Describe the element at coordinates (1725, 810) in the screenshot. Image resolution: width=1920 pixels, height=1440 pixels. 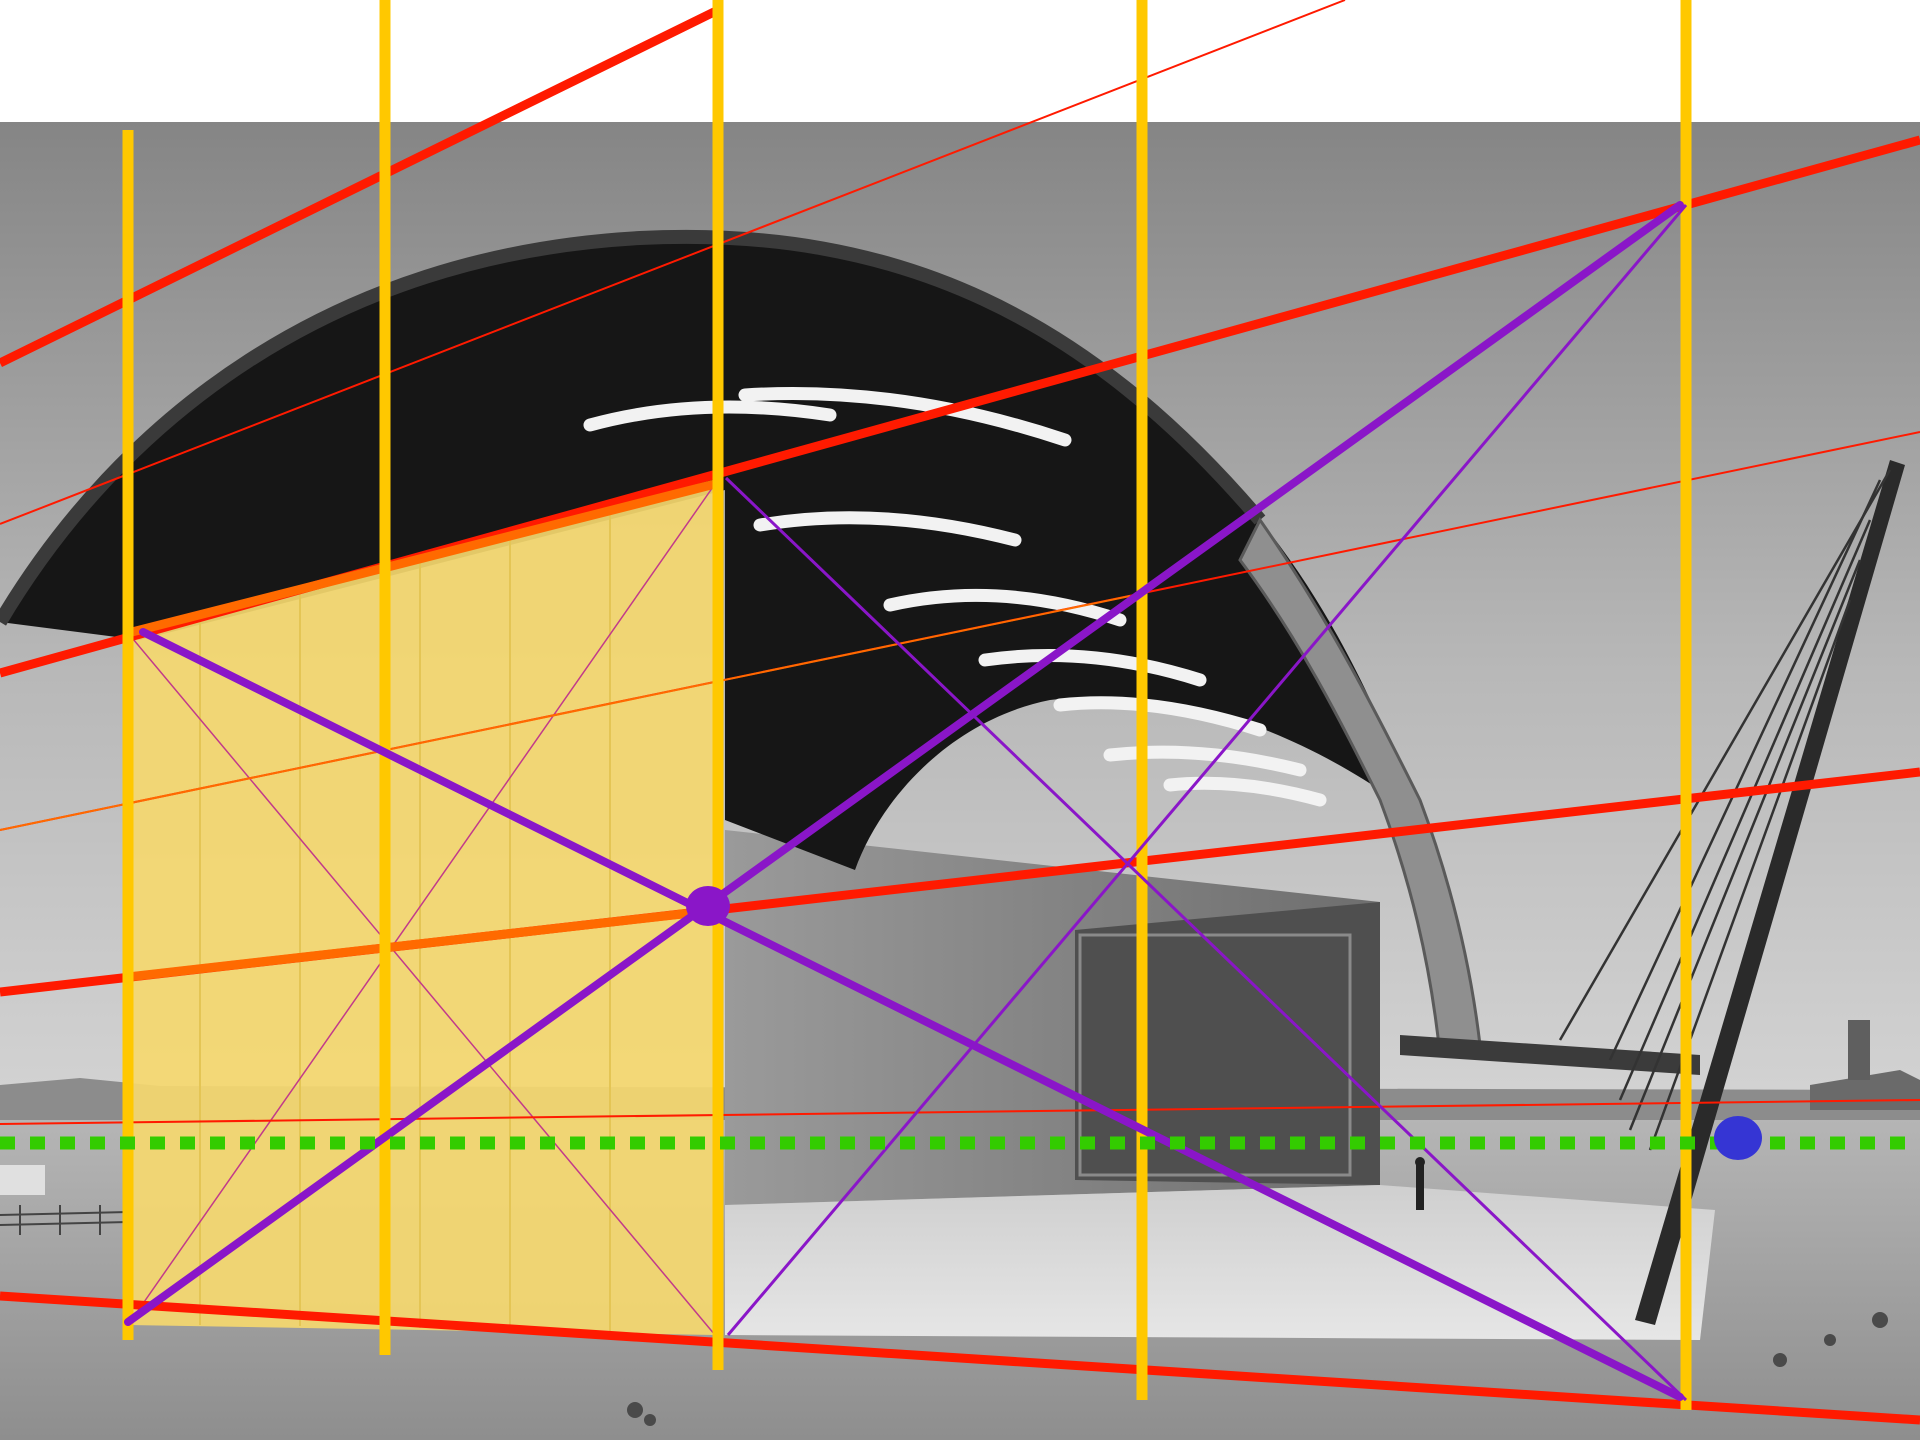
I see `stay-cables` at that location.